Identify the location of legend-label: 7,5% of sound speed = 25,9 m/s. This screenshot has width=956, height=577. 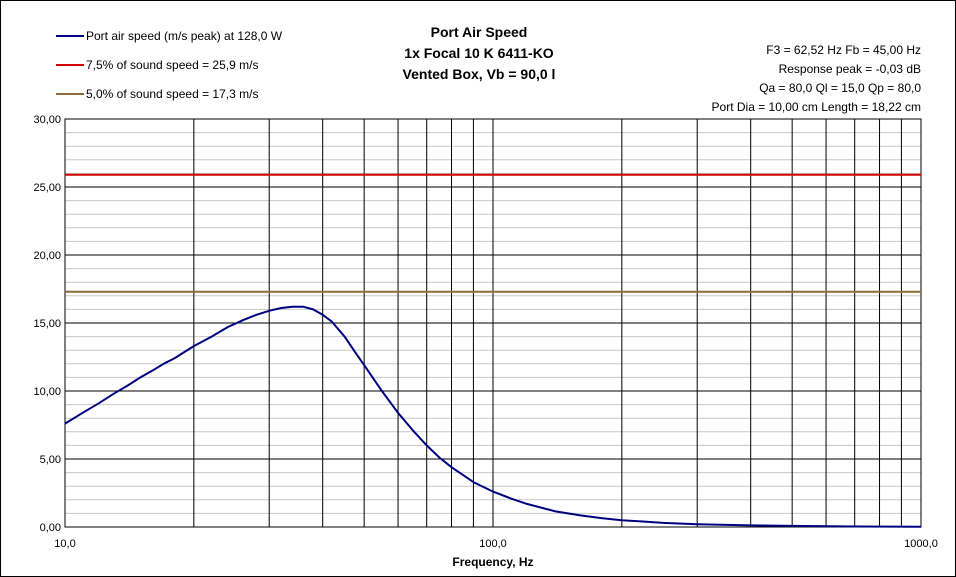
(172, 65).